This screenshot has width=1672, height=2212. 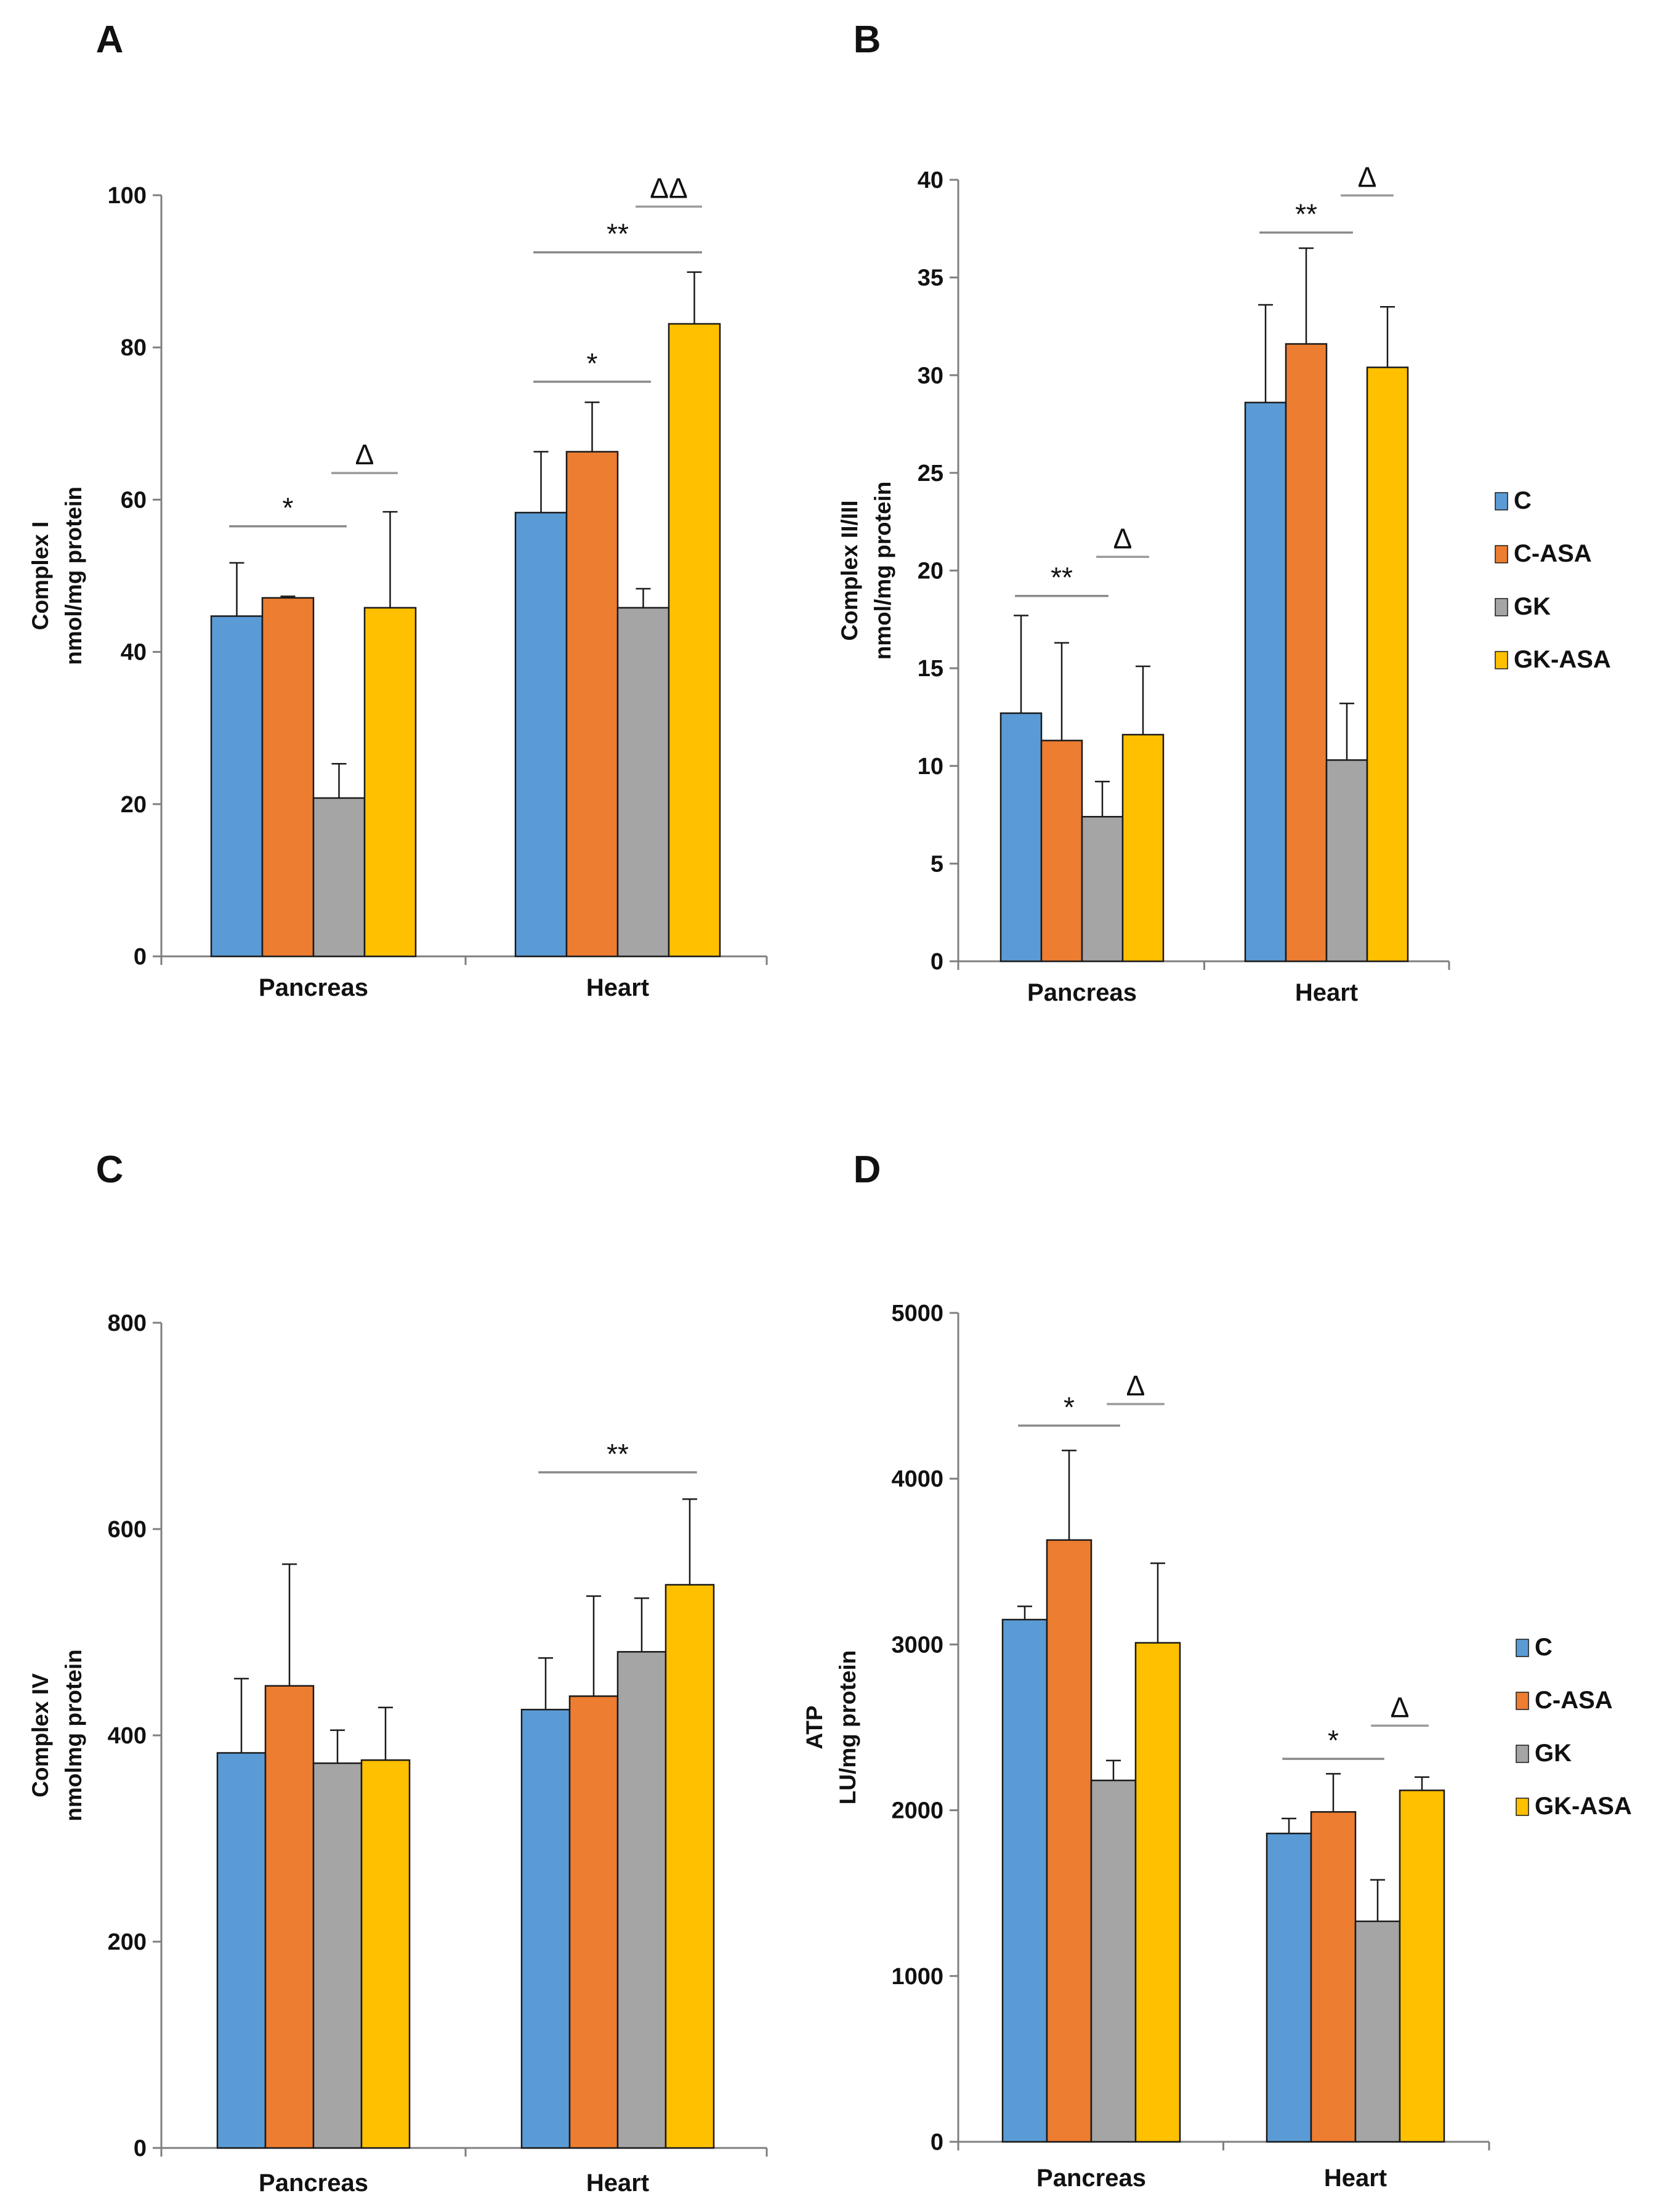 I want to click on y-tick-label: 3000, so click(x=917, y=1645).